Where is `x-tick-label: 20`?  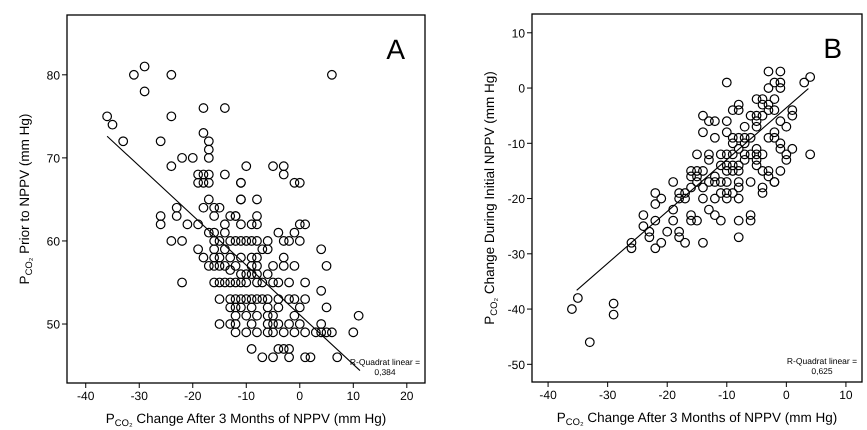 x-tick-label: 20 is located at coordinates (407, 396).